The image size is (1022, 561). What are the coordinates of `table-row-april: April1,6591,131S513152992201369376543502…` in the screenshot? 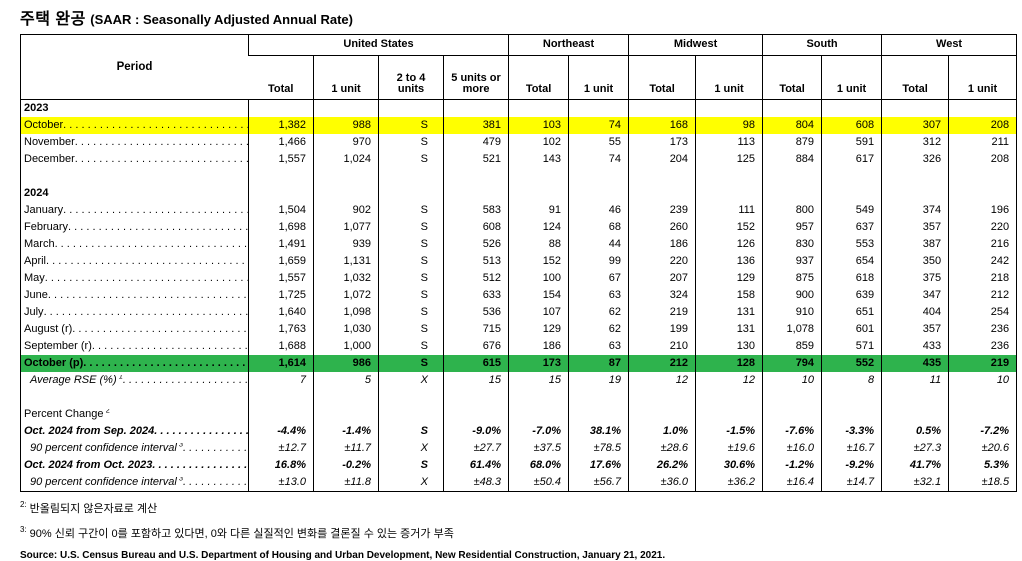 It's located at (519, 261).